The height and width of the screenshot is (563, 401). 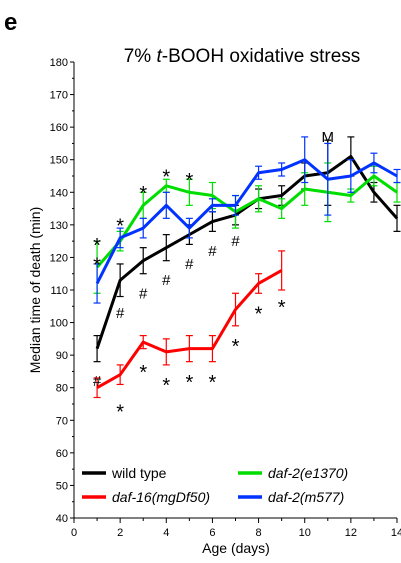 I want to click on x-tick-label: 10, so click(x=305, y=533).